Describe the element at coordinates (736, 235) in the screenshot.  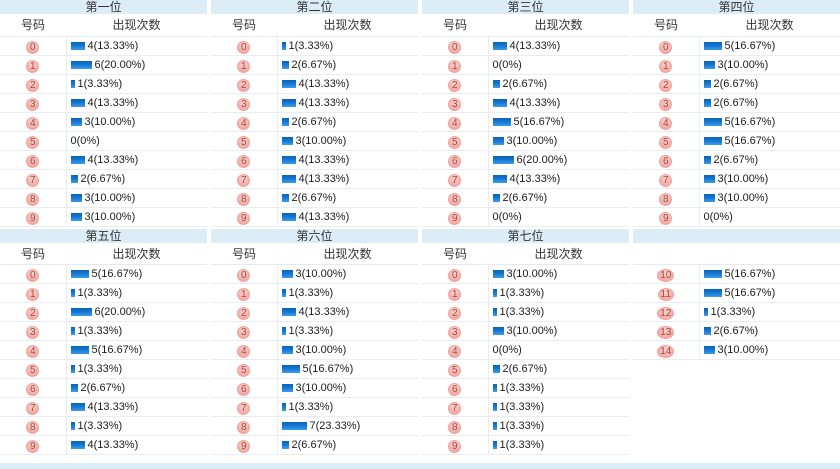
I see `panel-title` at that location.